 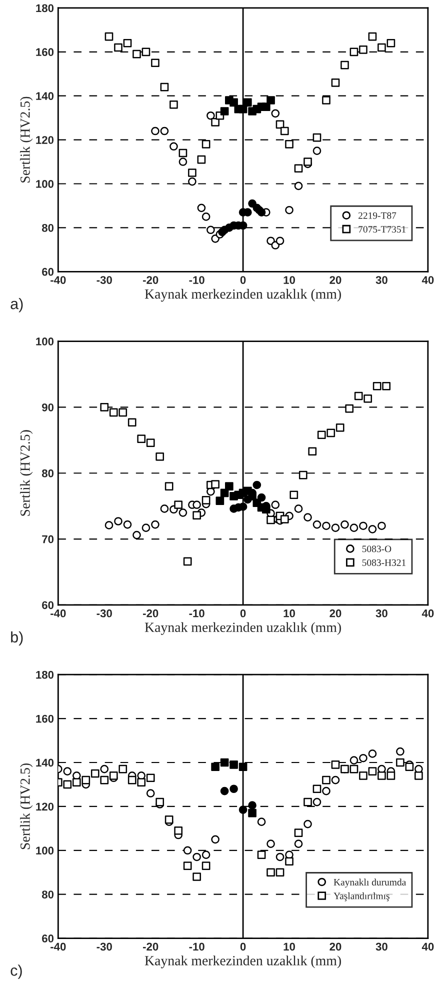 What do you see at coordinates (45, 718) in the screenshot?
I see `y-tick-label: 160` at bounding box center [45, 718].